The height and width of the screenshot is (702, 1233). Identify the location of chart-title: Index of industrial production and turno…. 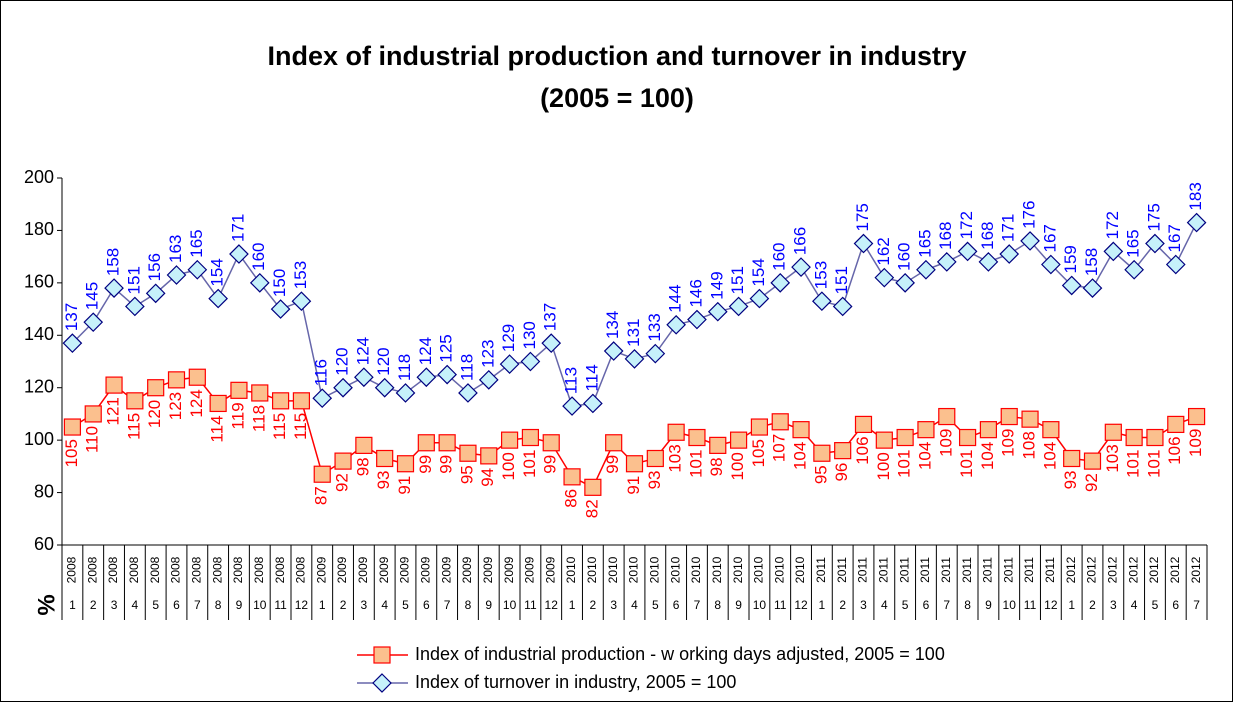
(616, 56).